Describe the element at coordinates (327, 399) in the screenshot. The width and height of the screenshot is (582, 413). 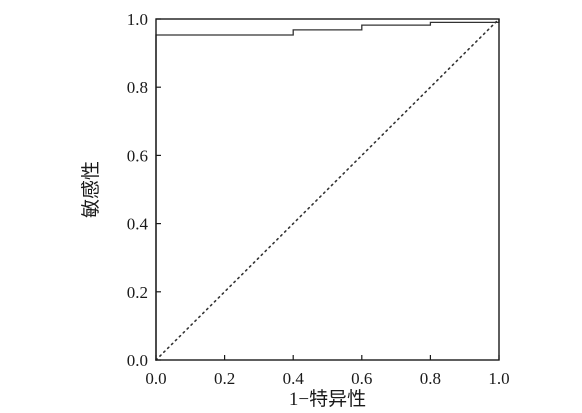
I see `x-axis-title: 1−特异性` at that location.